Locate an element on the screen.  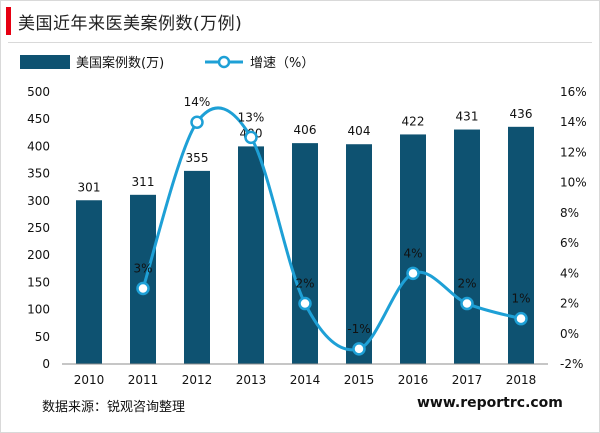
legend-bar-swatch is located at coordinates (45, 62).